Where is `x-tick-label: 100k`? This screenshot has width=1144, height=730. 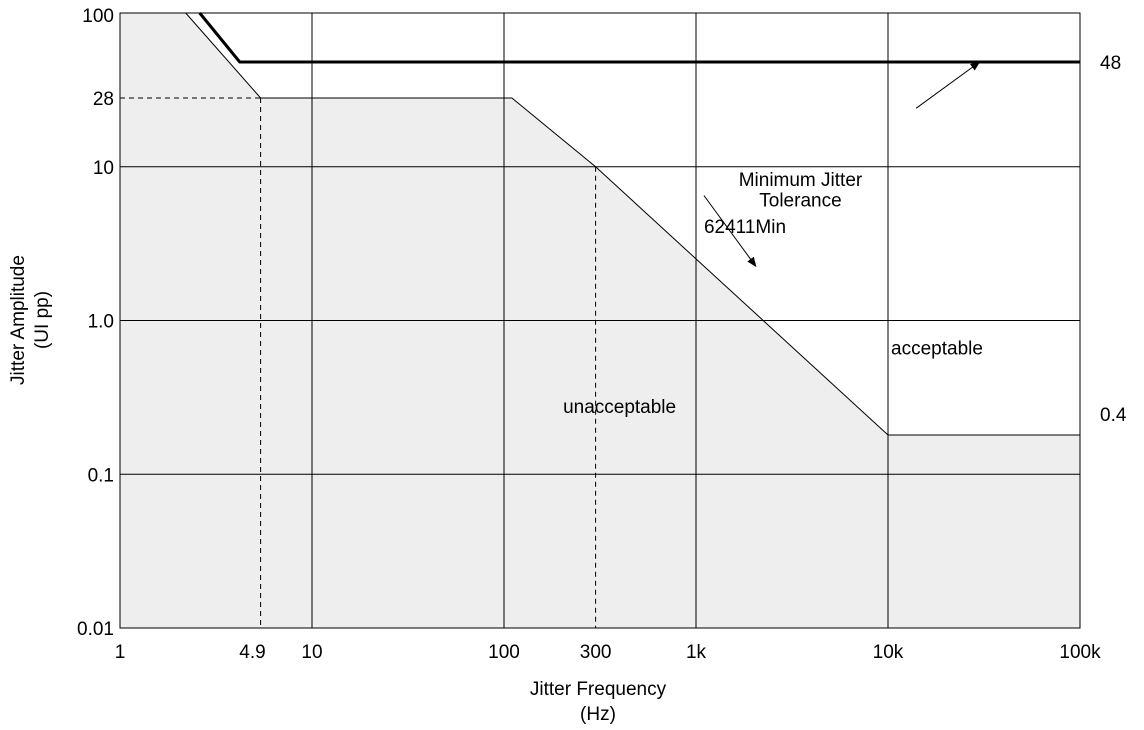
x-tick-label: 100k is located at coordinates (1080, 652).